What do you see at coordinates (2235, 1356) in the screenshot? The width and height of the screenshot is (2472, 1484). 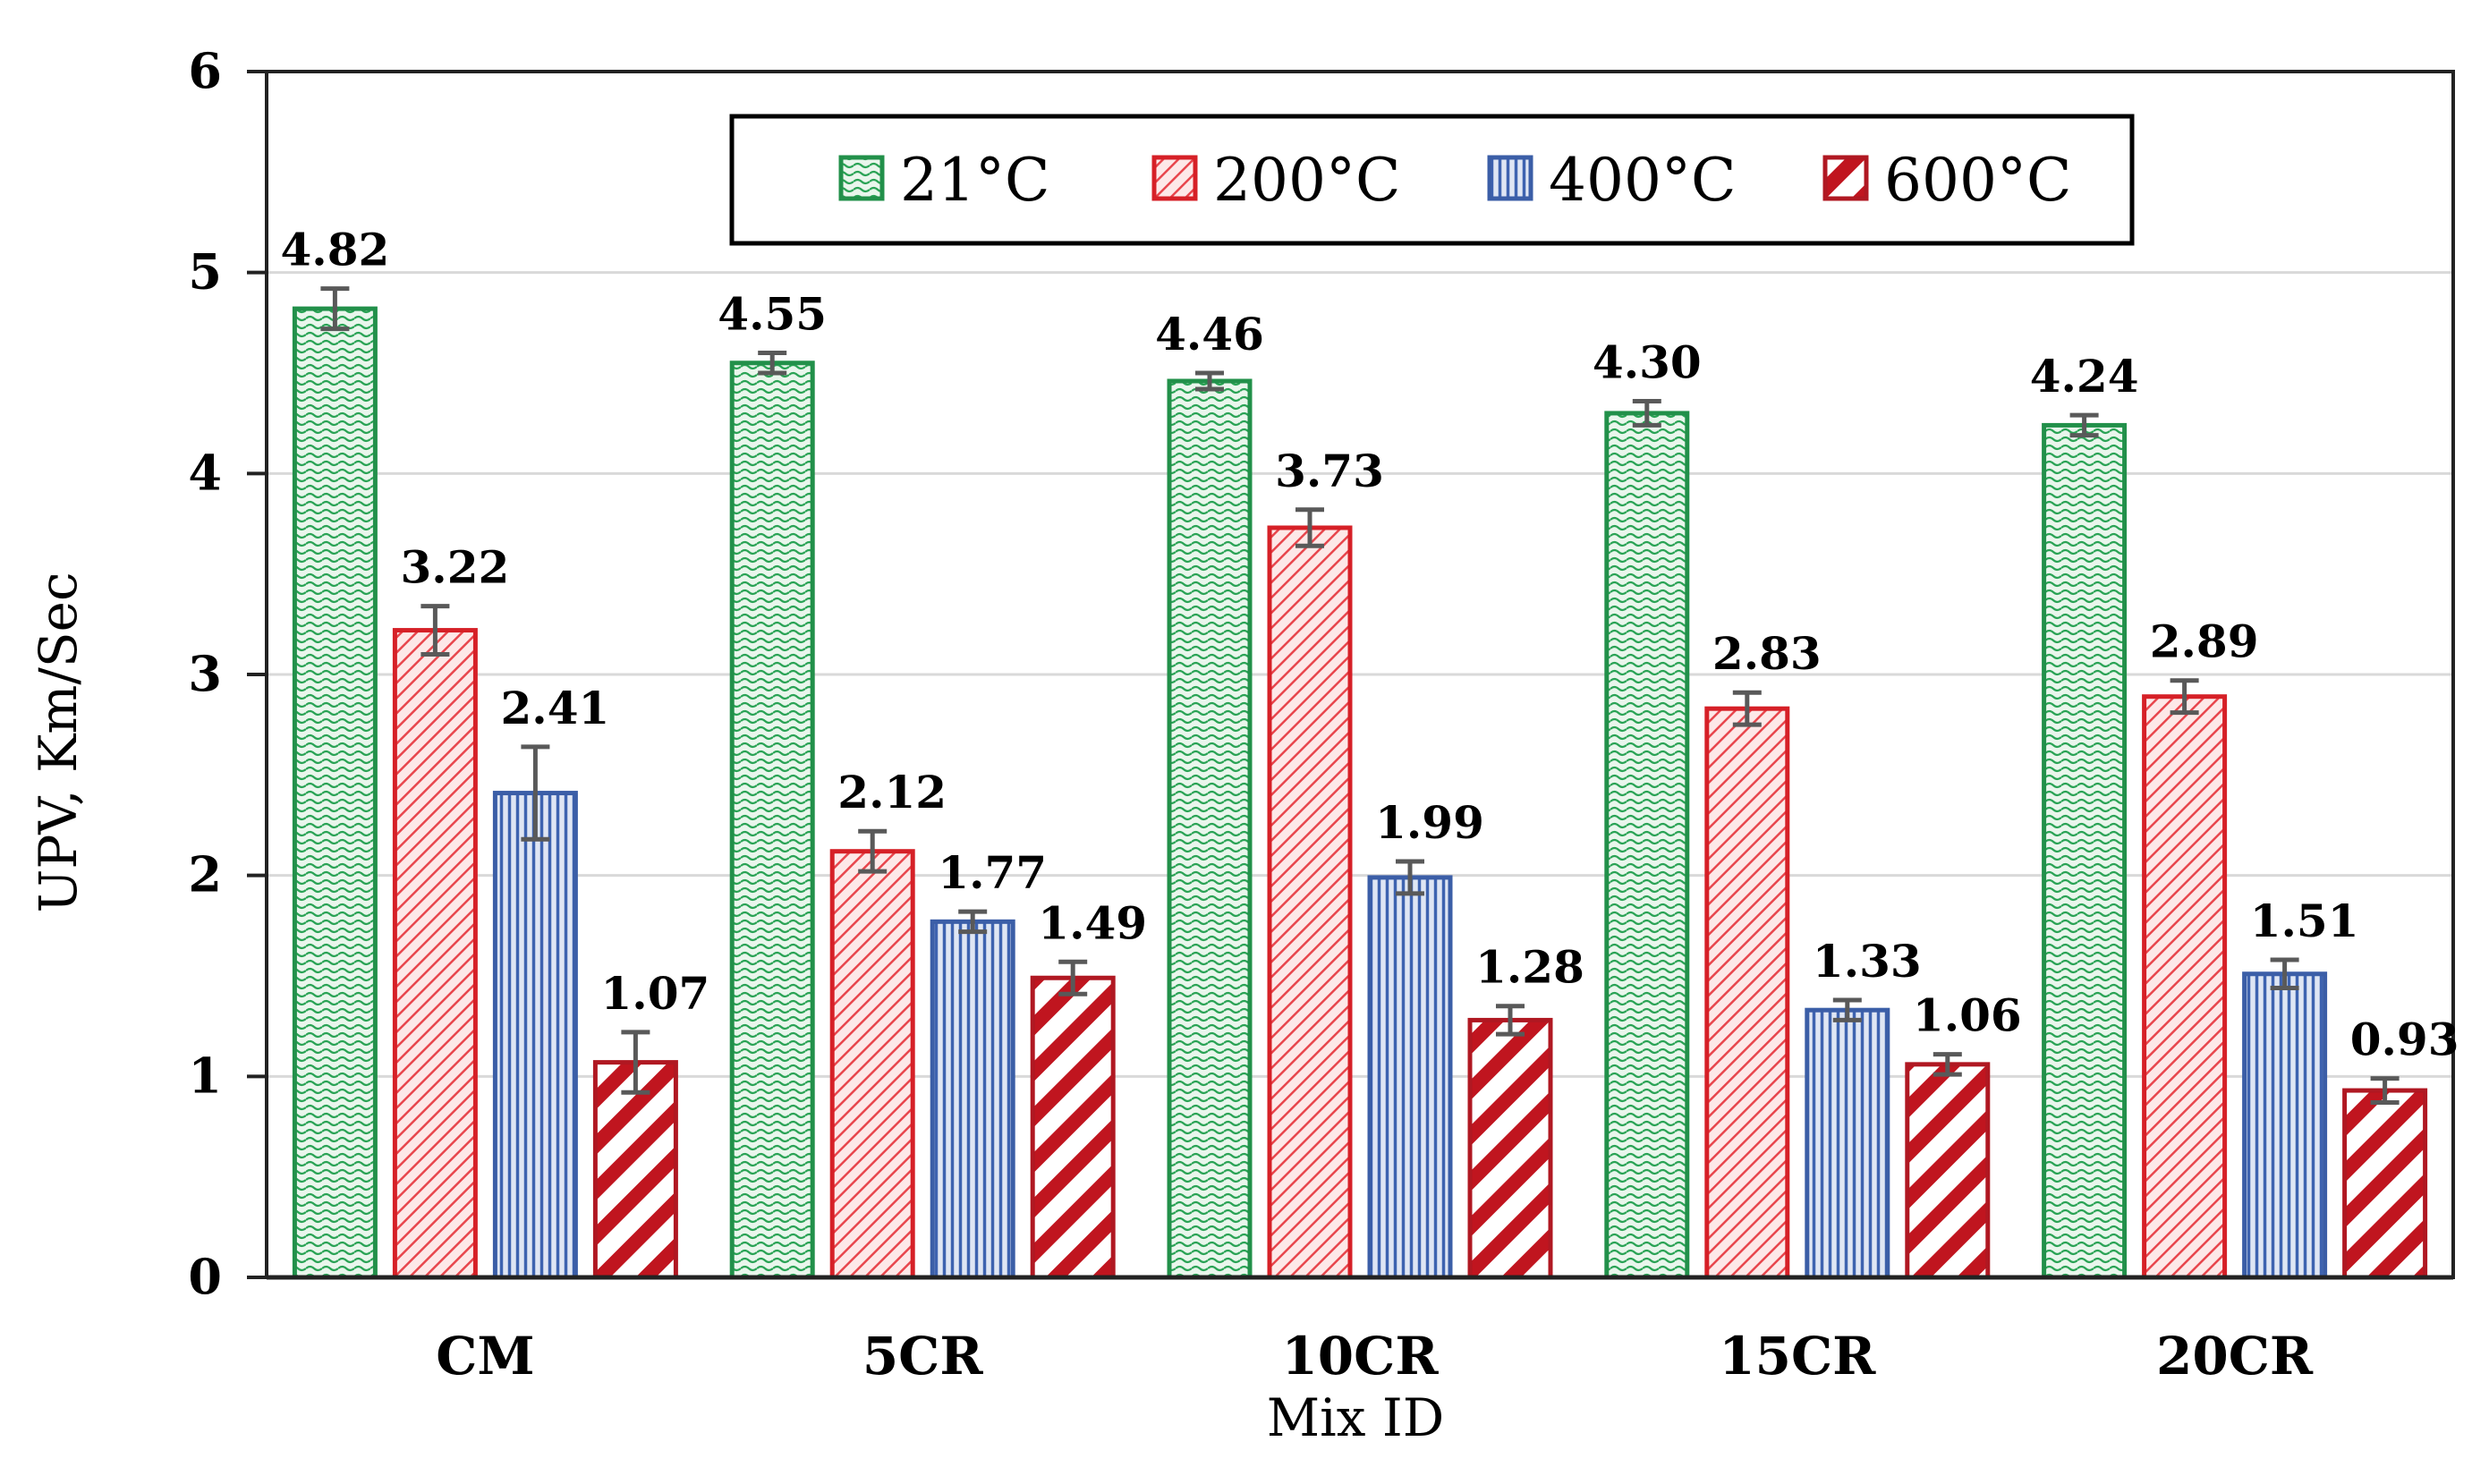 I see `x-tick-label: 20CR` at bounding box center [2235, 1356].